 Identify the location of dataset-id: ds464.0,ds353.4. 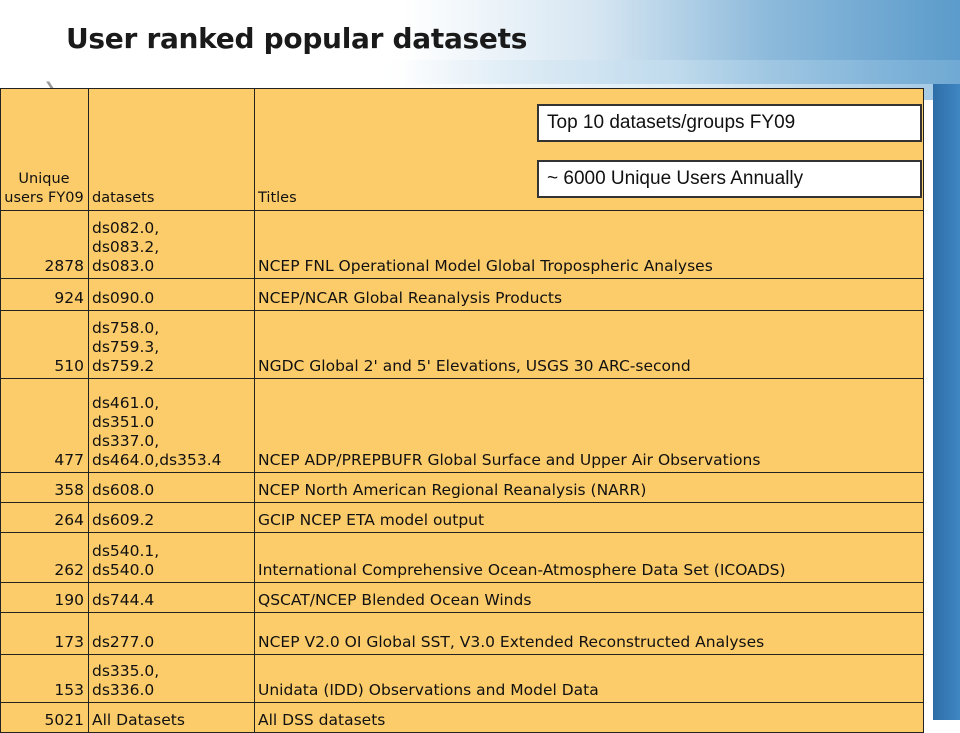
(157, 460).